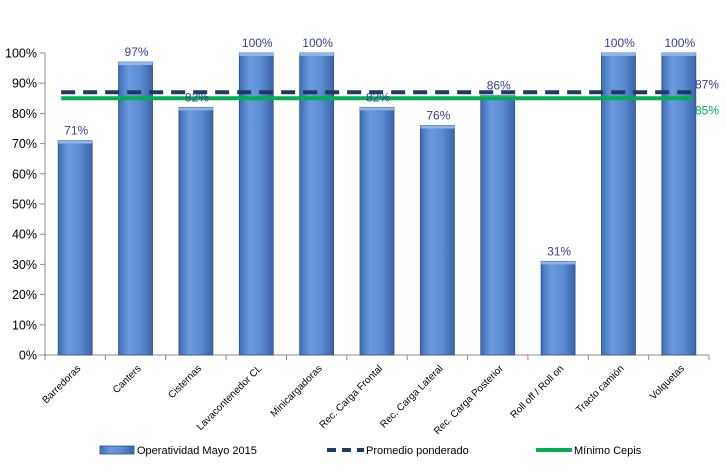 This screenshot has height=475, width=726. Describe the element at coordinates (62, 384) in the screenshot. I see `x-tick-label: Barredoras` at that location.